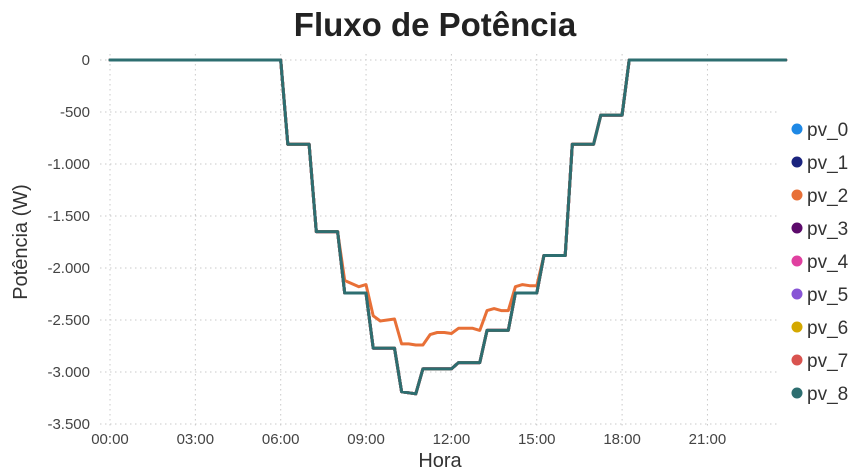 This screenshot has height=475, width=856. What do you see at coordinates (68, 268) in the screenshot?
I see `y-tick-label: -2.000` at bounding box center [68, 268].